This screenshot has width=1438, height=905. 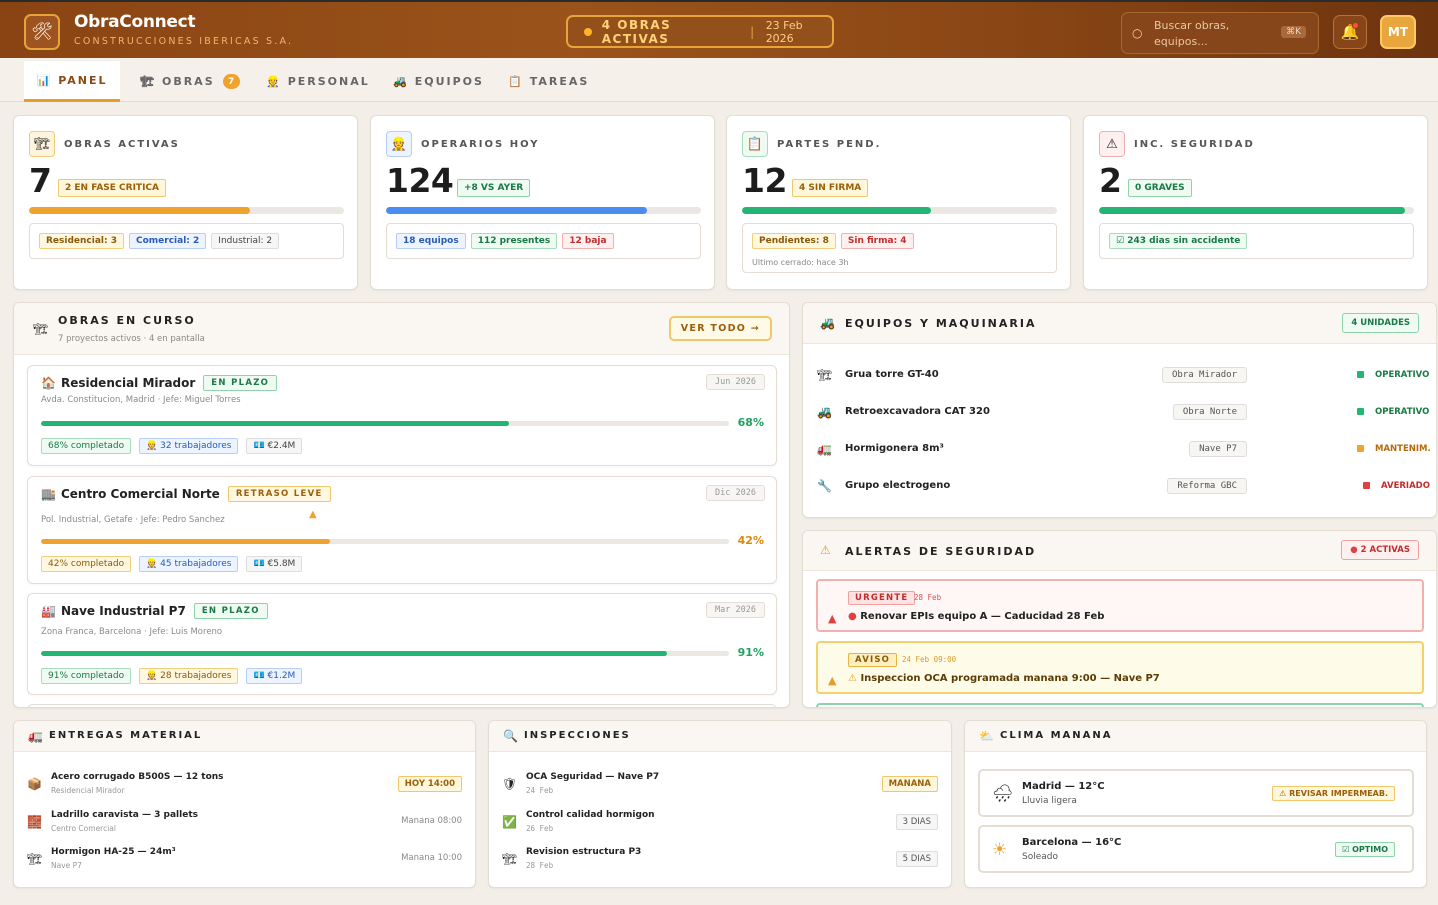 What do you see at coordinates (1393, 412) in the screenshot?
I see `equipment-status: OPERATIVO` at bounding box center [1393, 412].